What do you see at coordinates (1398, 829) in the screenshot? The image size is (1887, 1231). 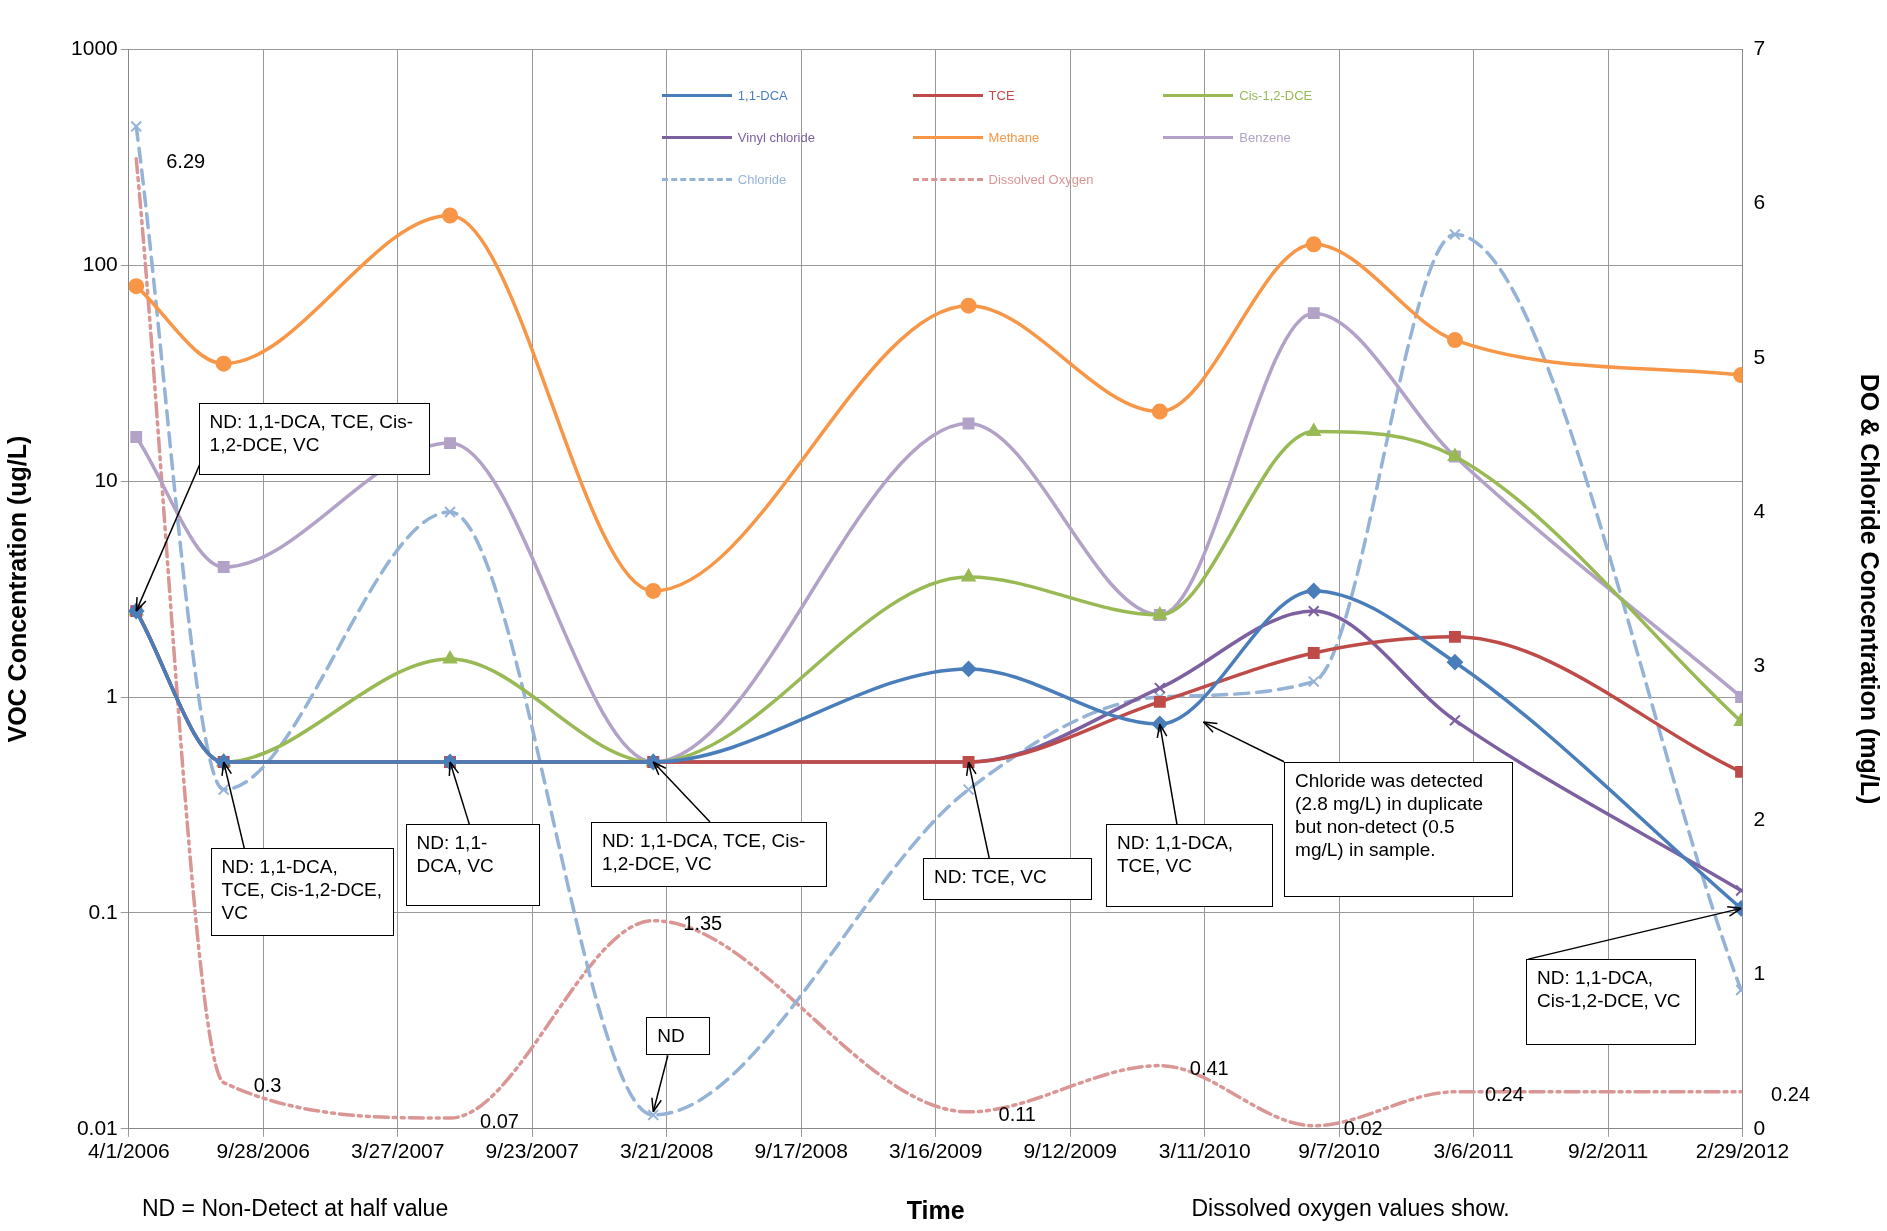 I see `annotation: Chloride was detected (2.8 mg/L) in duplicate but non-detect (0.5 mg/L) in sample.` at bounding box center [1398, 829].